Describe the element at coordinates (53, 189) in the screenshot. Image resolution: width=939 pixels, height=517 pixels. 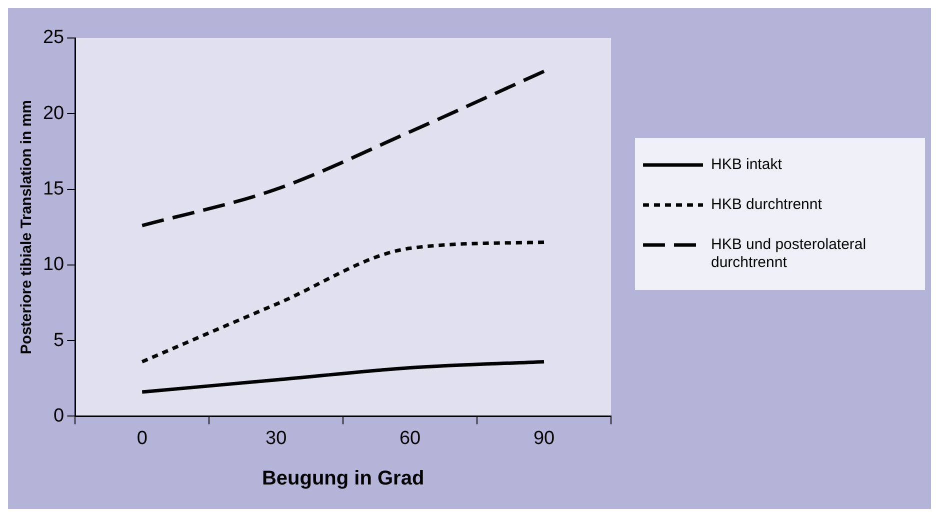
I see `y-tick-label: 15` at that location.